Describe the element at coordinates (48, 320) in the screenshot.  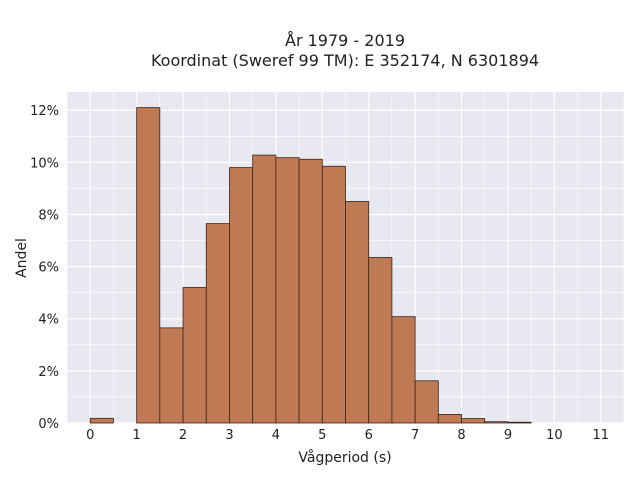
I see `y-tick-label: 4%` at that location.